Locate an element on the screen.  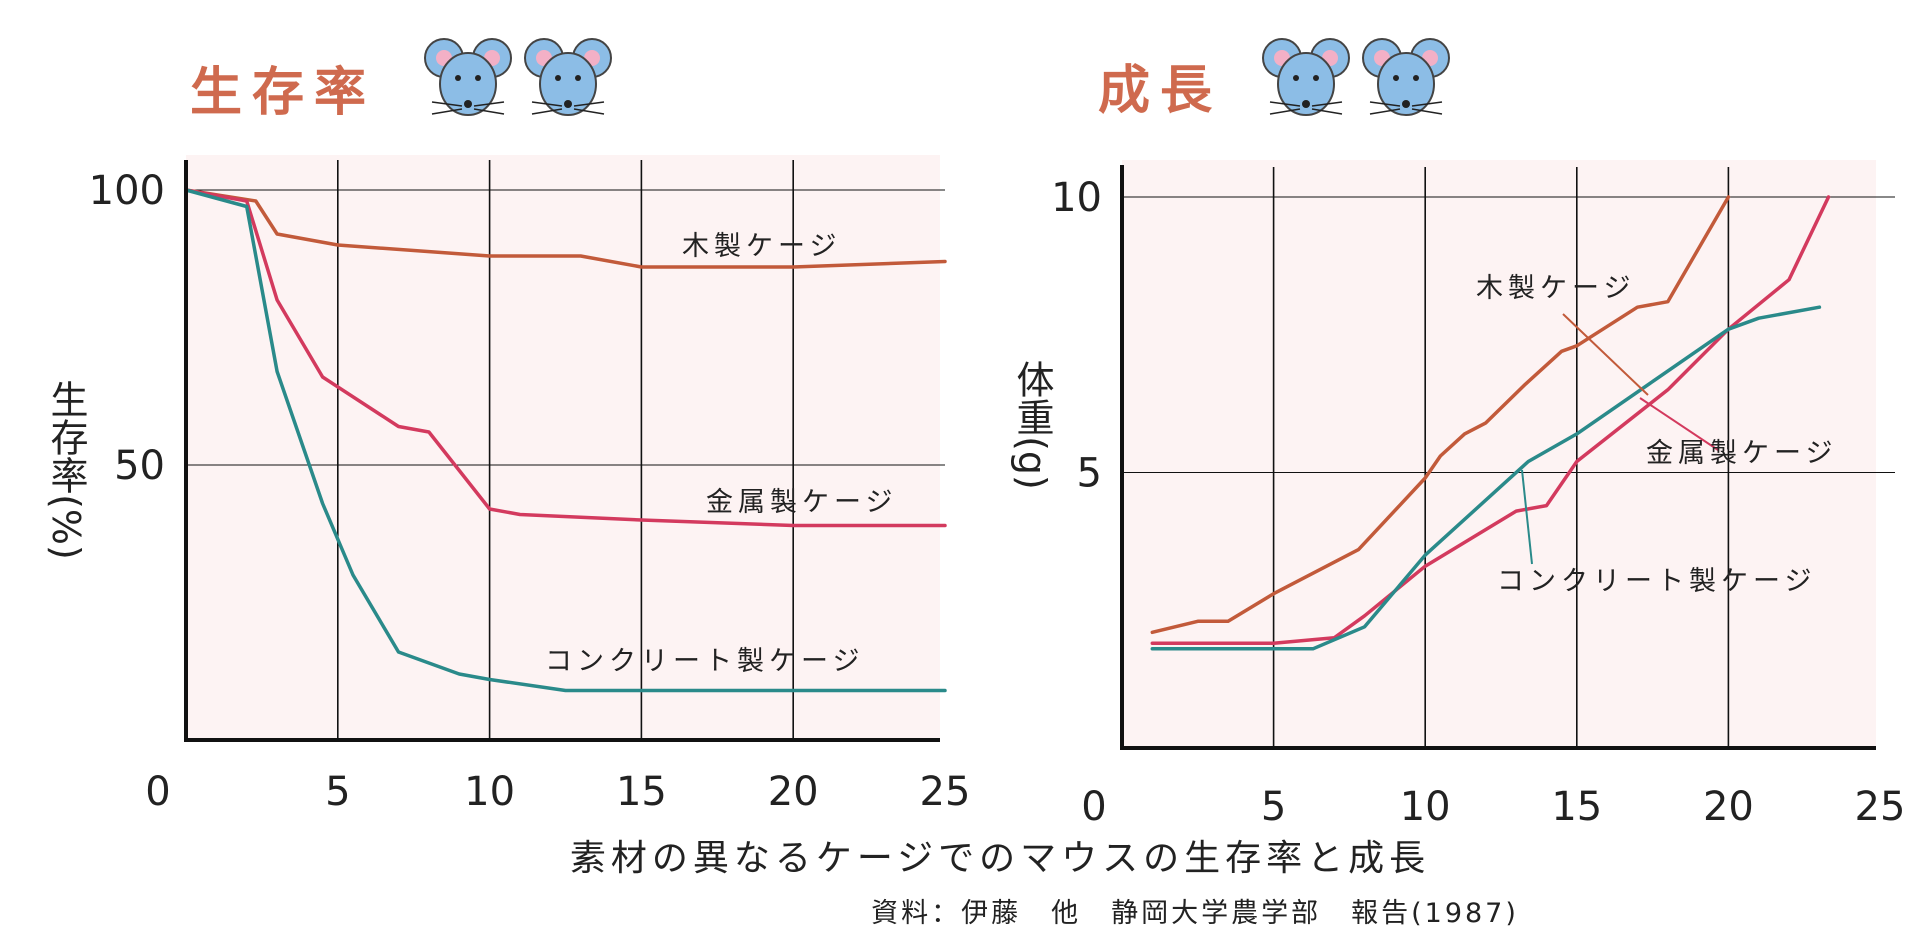
growth-x-tick-label: 25 is located at coordinates (1880, 807).